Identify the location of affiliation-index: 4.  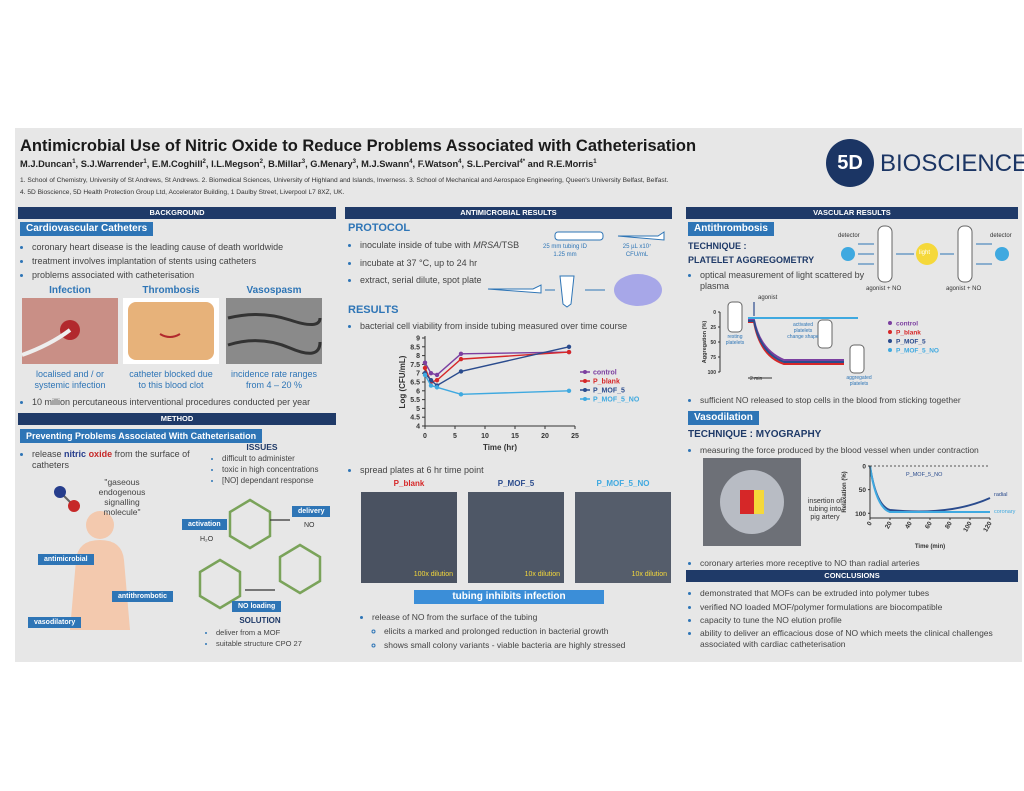
(411, 162).